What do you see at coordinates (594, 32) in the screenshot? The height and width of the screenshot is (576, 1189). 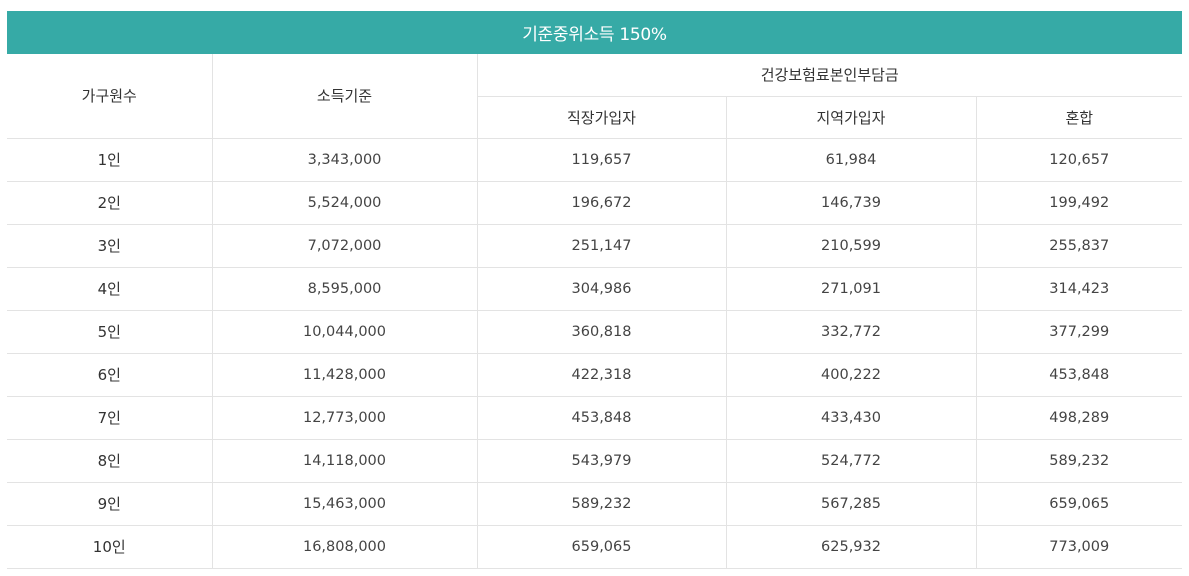 I see `table-title: 기준중위소득 150%` at bounding box center [594, 32].